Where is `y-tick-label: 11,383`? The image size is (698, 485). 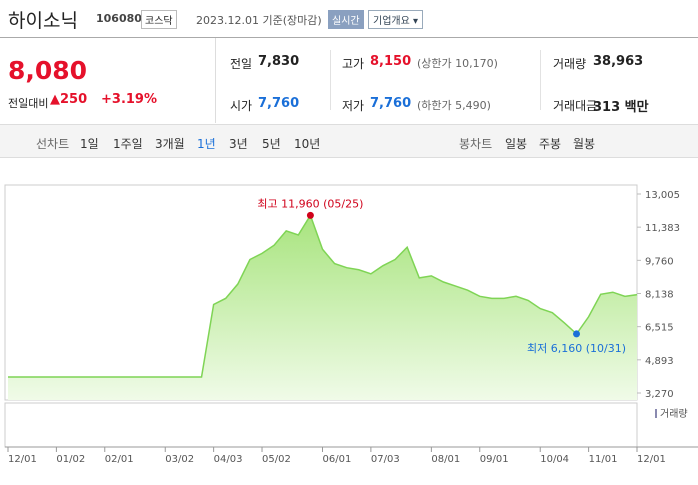 y-tick-label: 11,383 is located at coordinates (662, 228).